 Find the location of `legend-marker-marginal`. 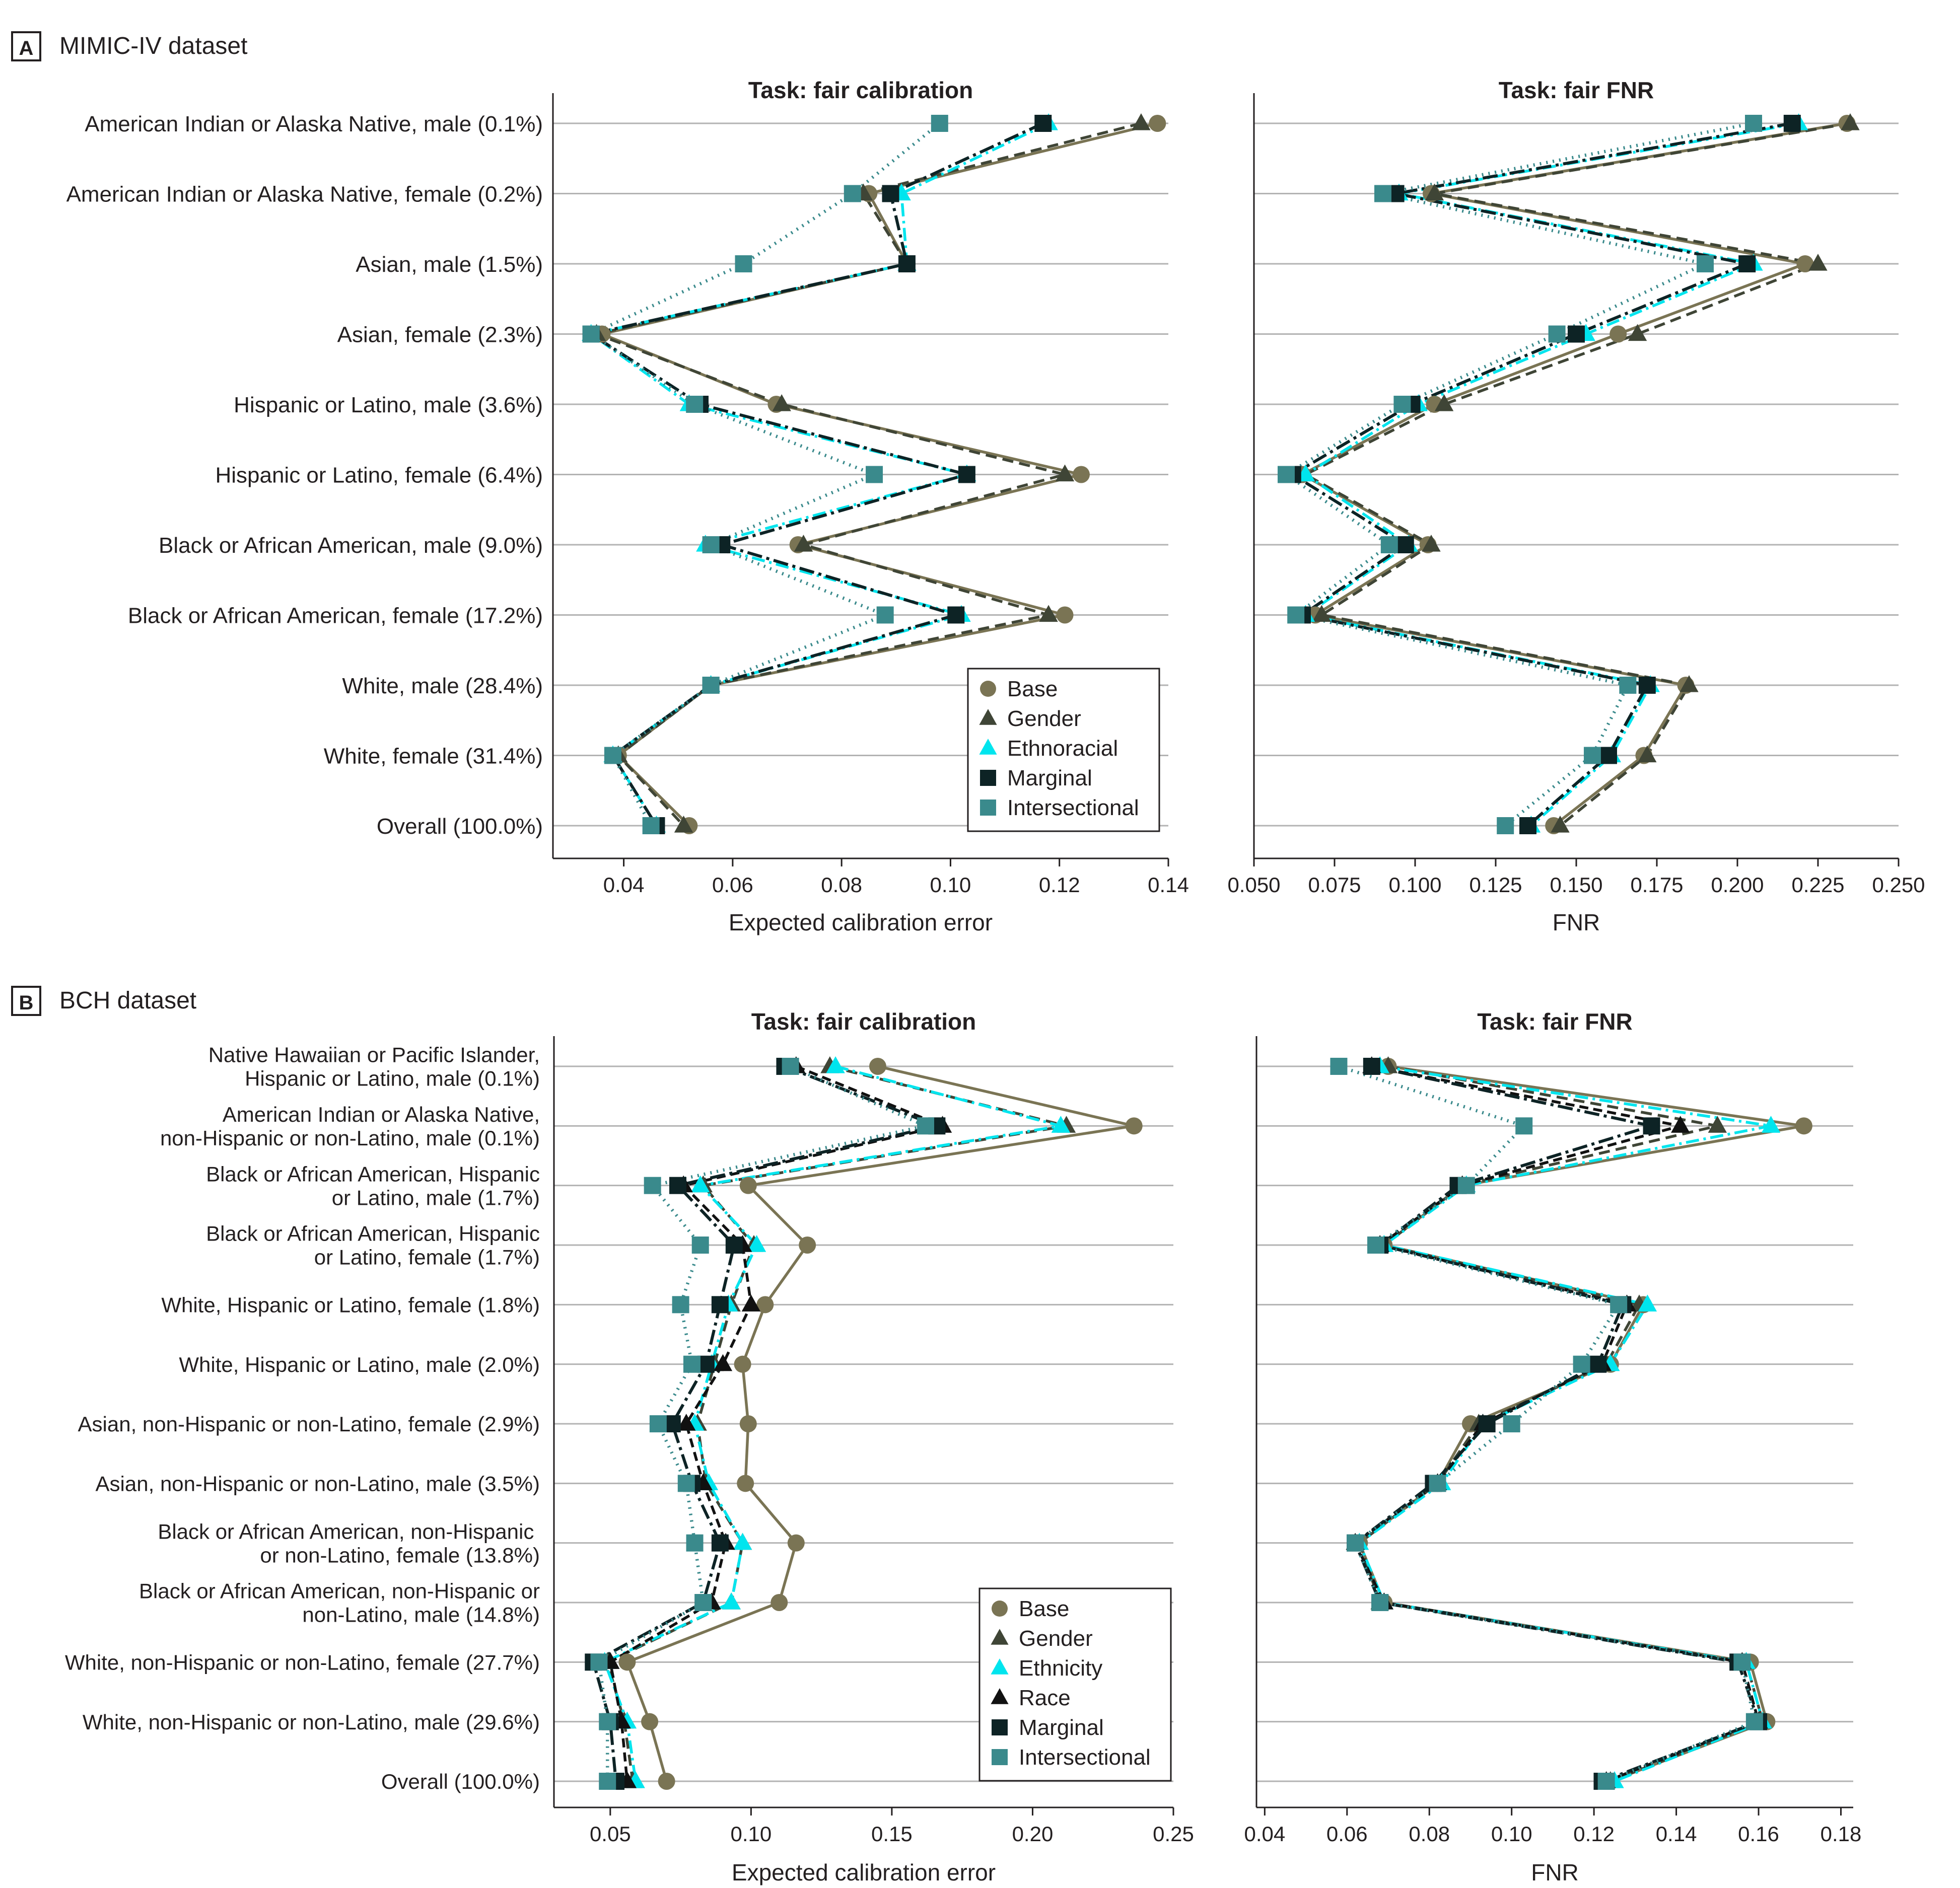

legend-marker-marginal is located at coordinates (1000, 1727).